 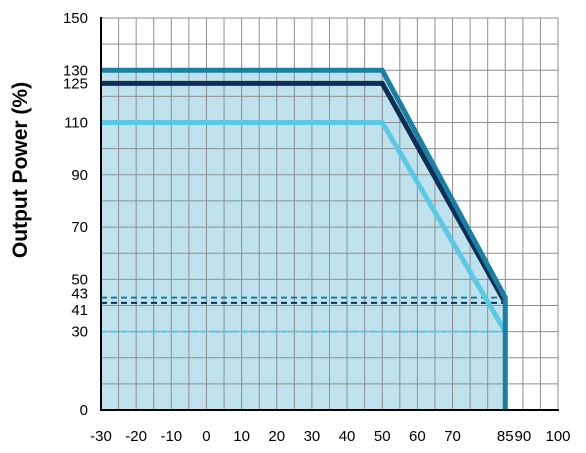 What do you see at coordinates (79, 294) in the screenshot?
I see `y-tick-label: 43` at bounding box center [79, 294].